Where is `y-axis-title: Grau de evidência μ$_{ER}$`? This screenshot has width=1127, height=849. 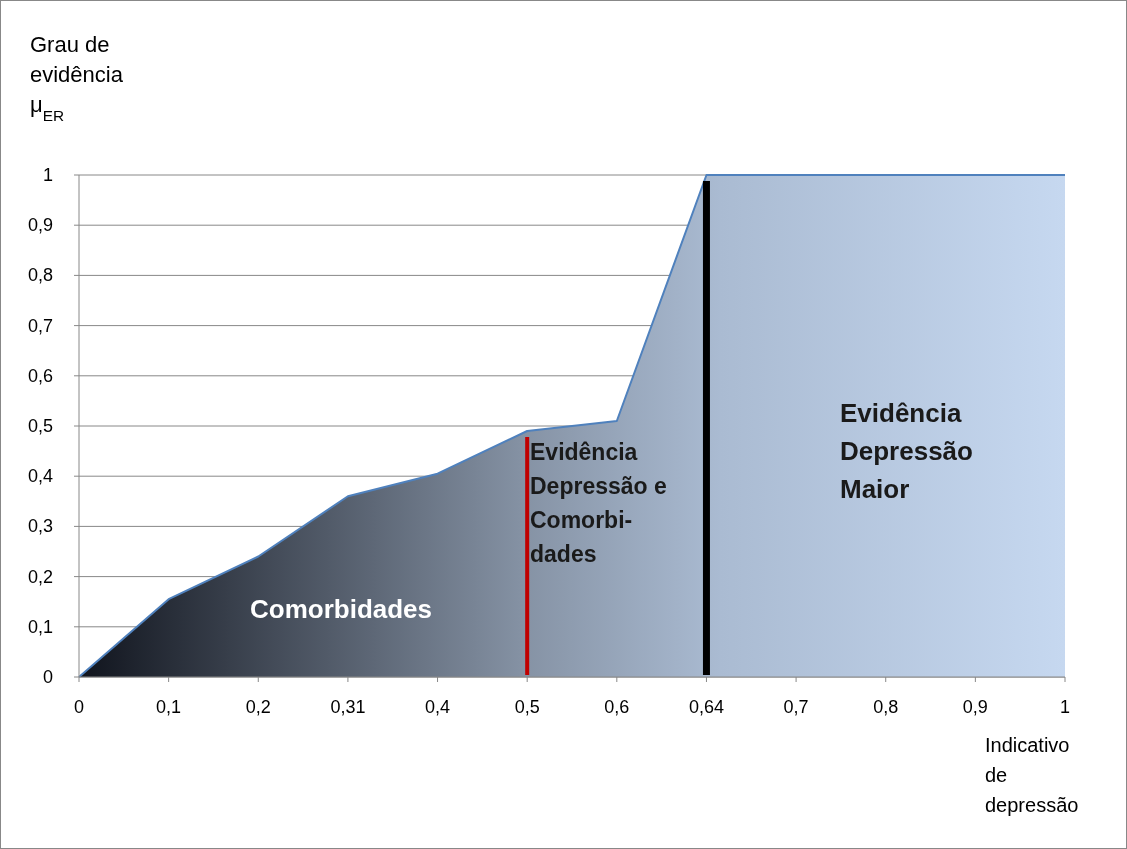 y-axis-title: Grau de evidência μ$_{ER}$ is located at coordinates (77, 78).